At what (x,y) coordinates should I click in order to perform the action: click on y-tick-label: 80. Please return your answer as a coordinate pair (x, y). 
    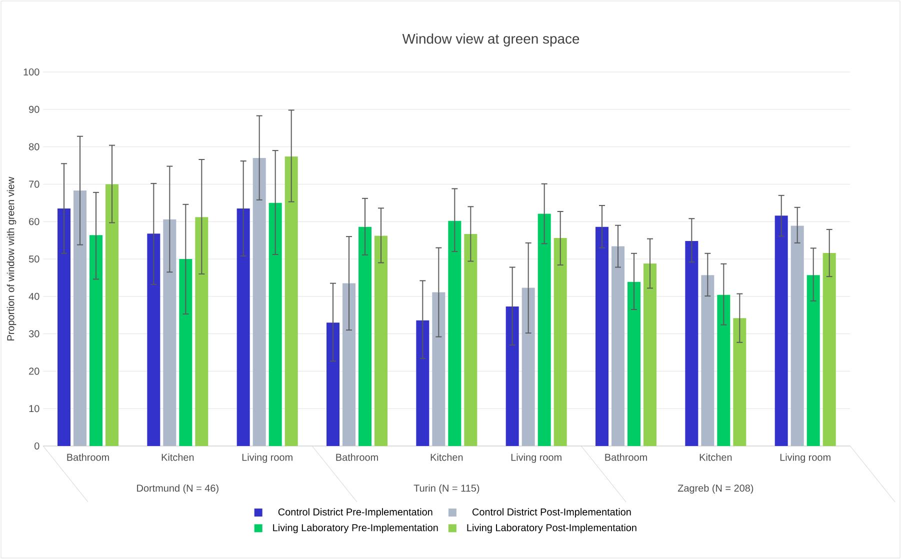
    Looking at the image, I should click on (34, 146).